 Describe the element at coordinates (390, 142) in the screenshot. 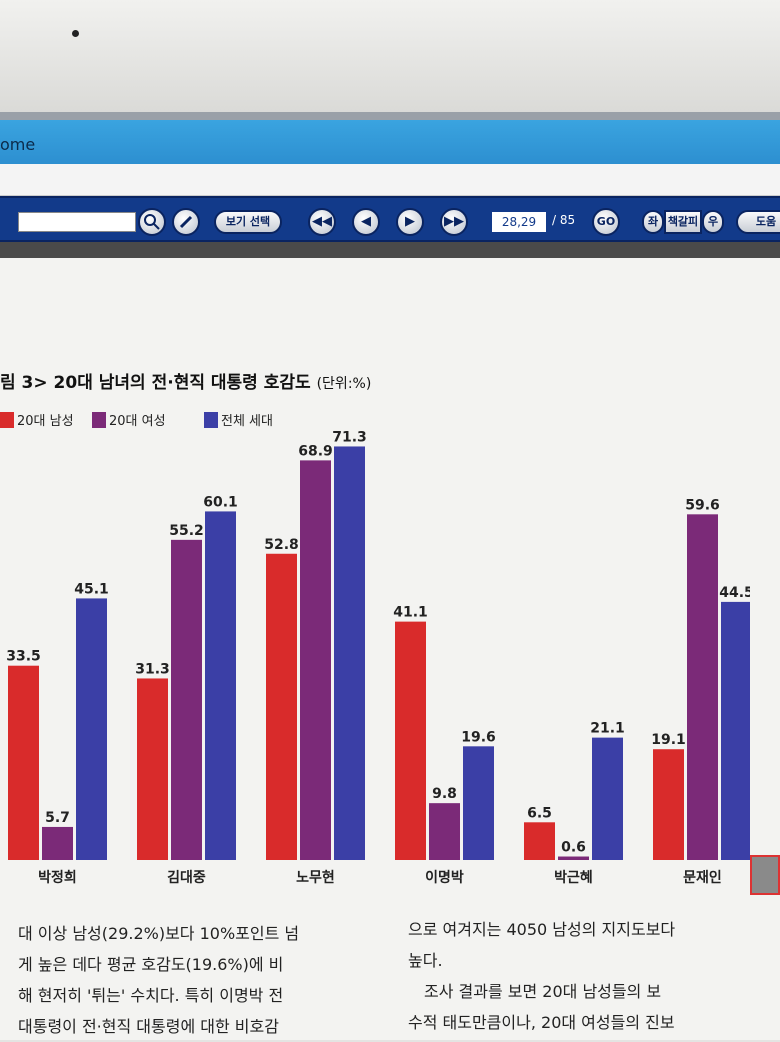

I see `window-titlebar: ome` at that location.